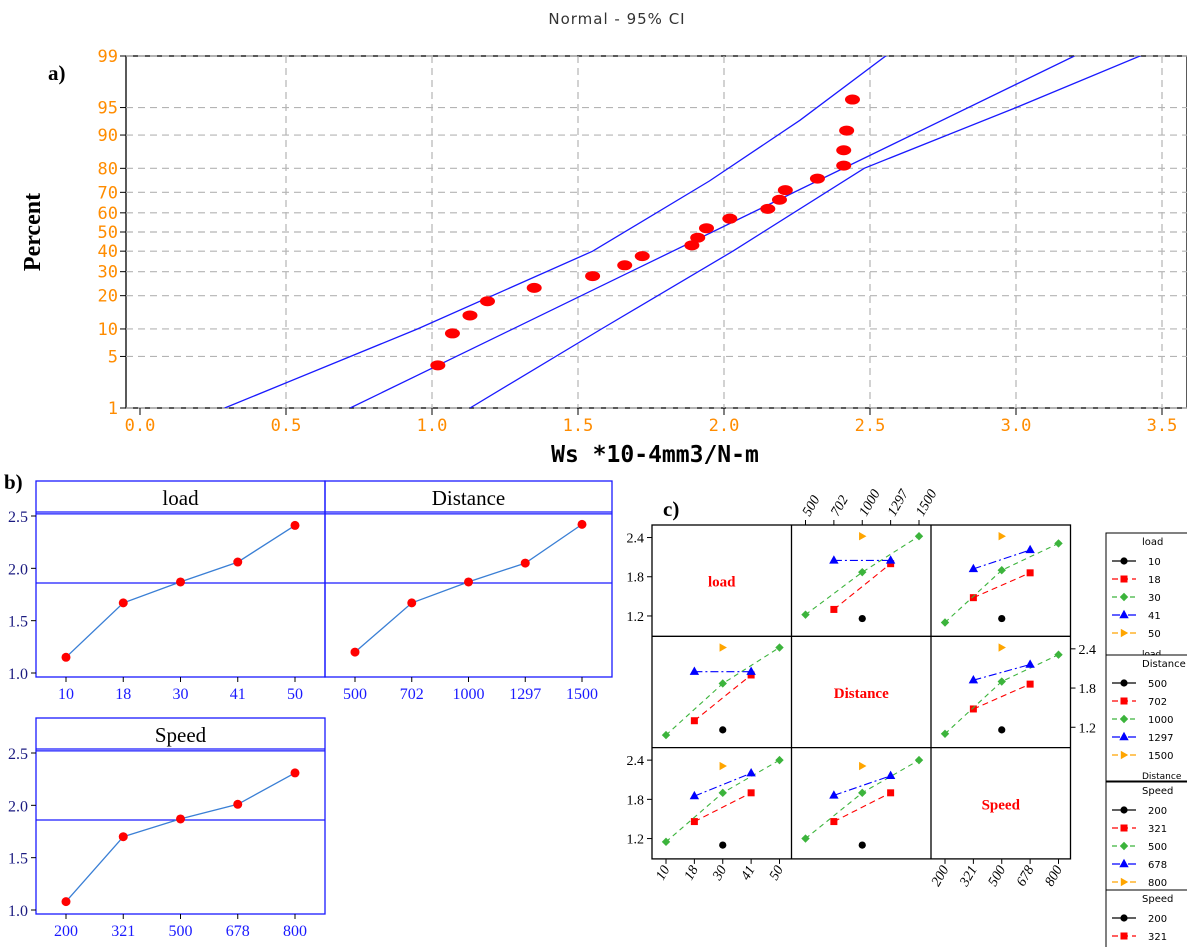 This screenshot has height=947, width=1187. I want to click on panel-a-x-tick-label: 1.0, so click(432, 426).